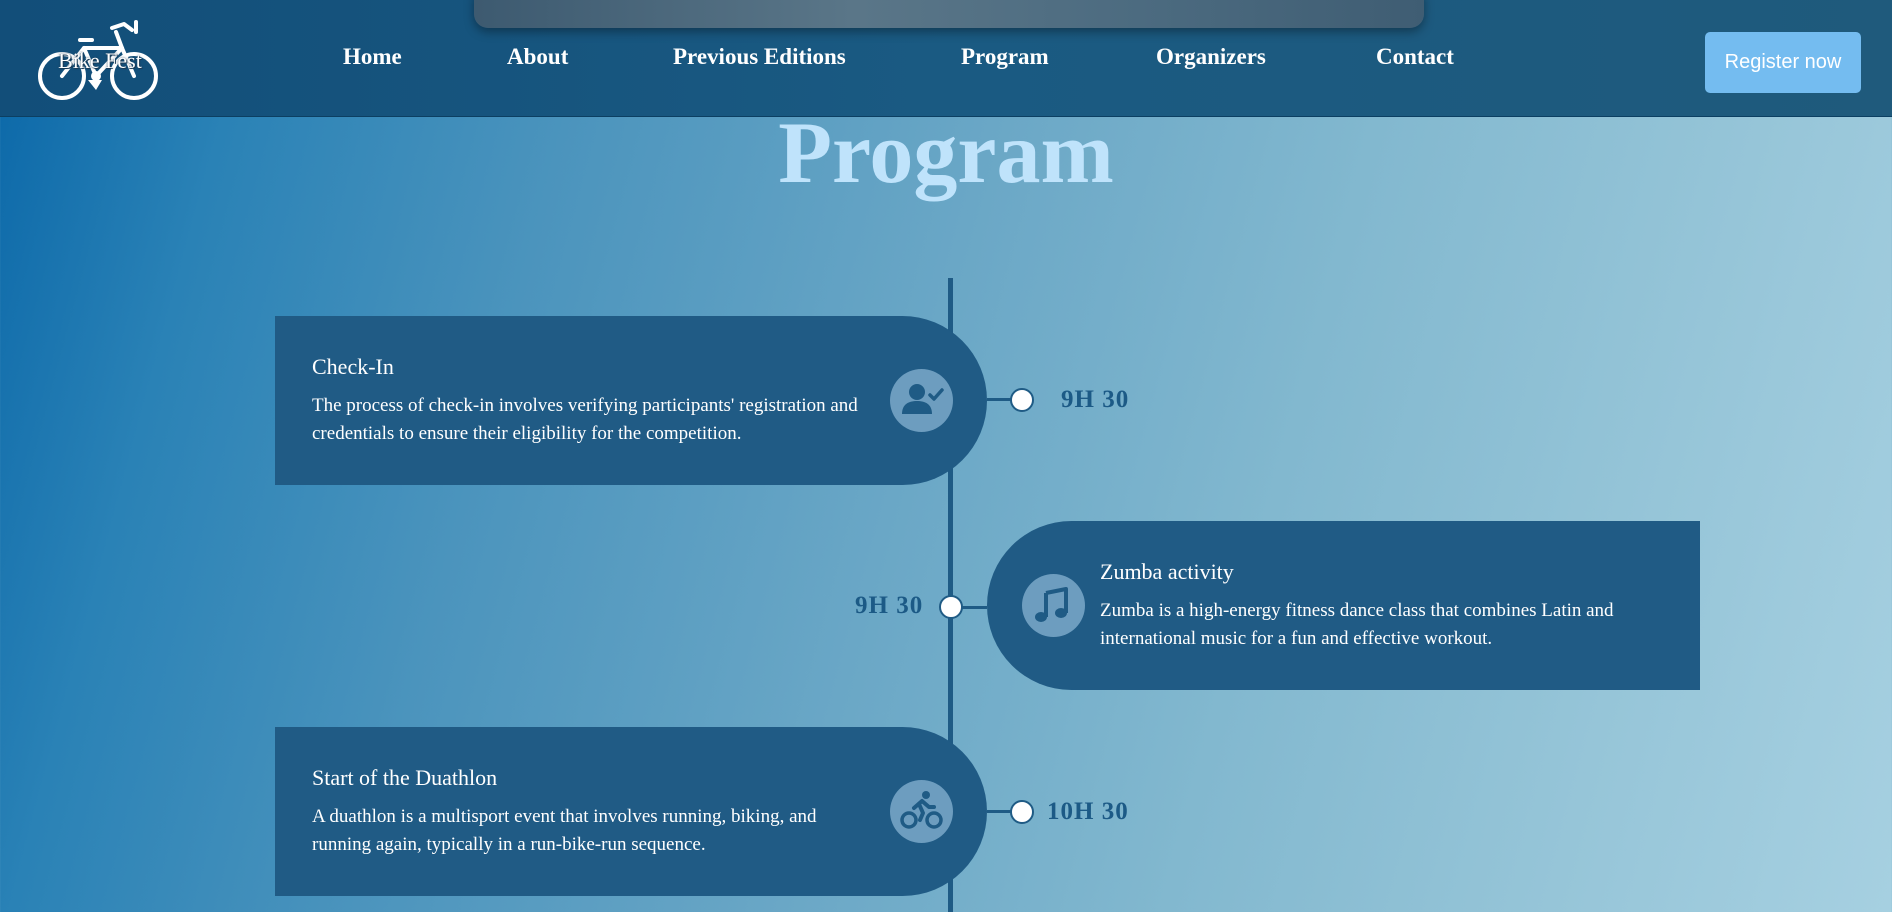 Image resolution: width=1892 pixels, height=912 pixels. I want to click on nav-about: About, so click(538, 56).